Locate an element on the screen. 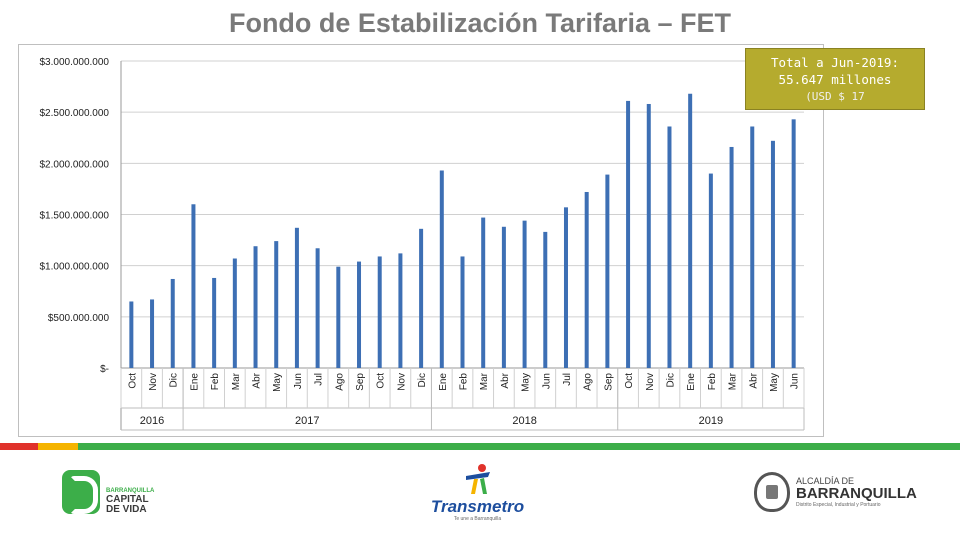 The width and height of the screenshot is (960, 540). stripe-green is located at coordinates (519, 446).